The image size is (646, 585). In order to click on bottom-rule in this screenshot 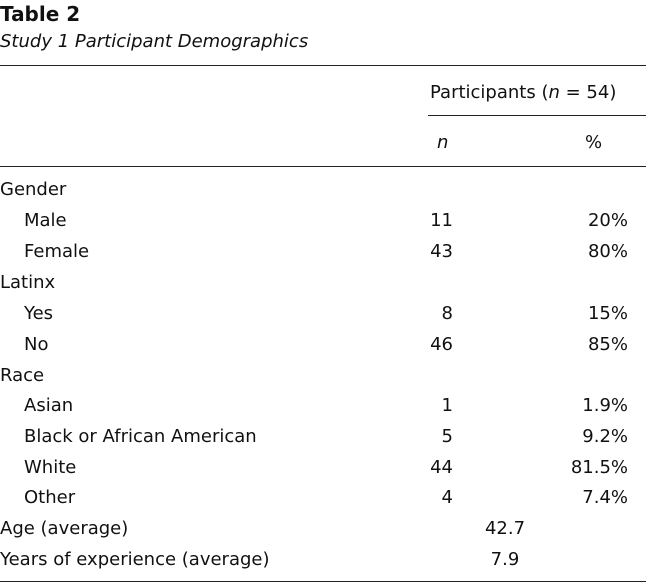, I will do `click(323, 581)`.